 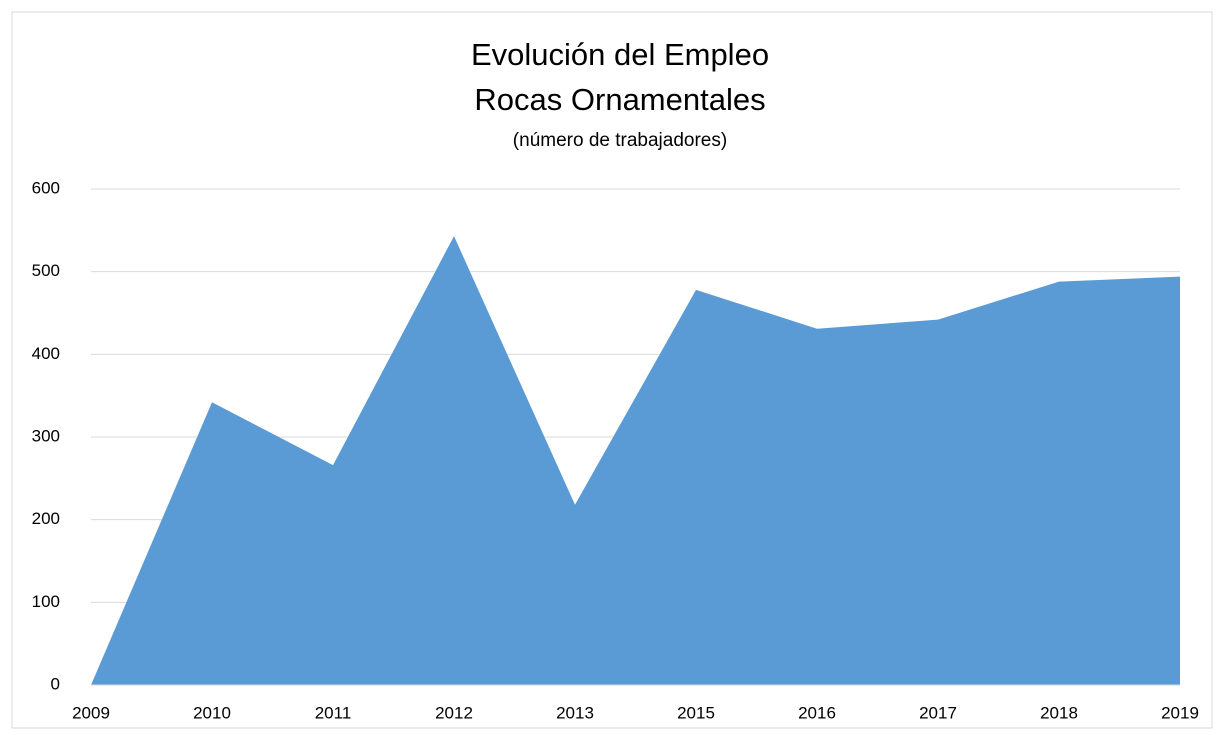 I want to click on y-tick-label: 400, so click(x=46, y=353).